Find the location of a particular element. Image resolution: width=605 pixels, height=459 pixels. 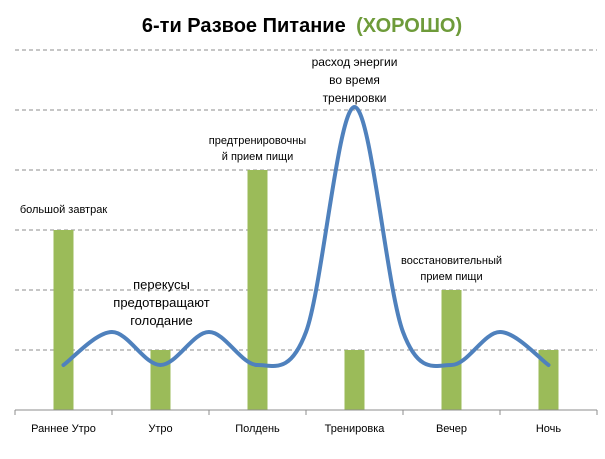

annotation: расход энергии во время тренировки is located at coordinates (355, 80).